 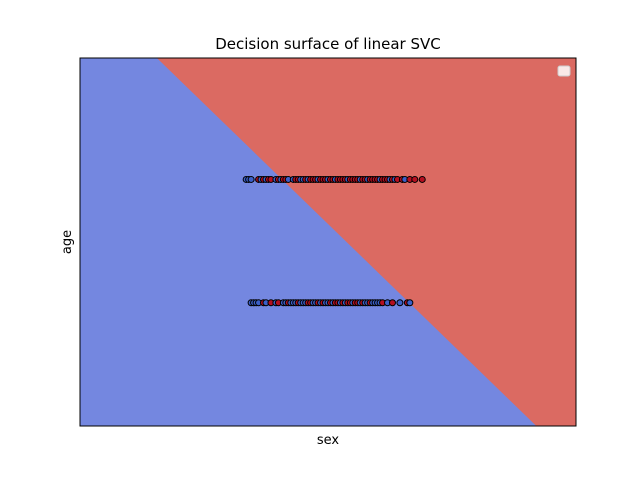 What do you see at coordinates (328, 44) in the screenshot?
I see `chart-title: Decision surface of linear SVC` at bounding box center [328, 44].